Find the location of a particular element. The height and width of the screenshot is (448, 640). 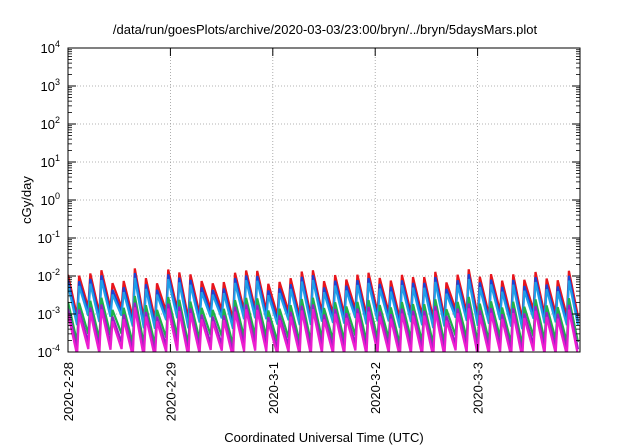

y-tick-label: 10⁻³ is located at coordinates (49, 313).